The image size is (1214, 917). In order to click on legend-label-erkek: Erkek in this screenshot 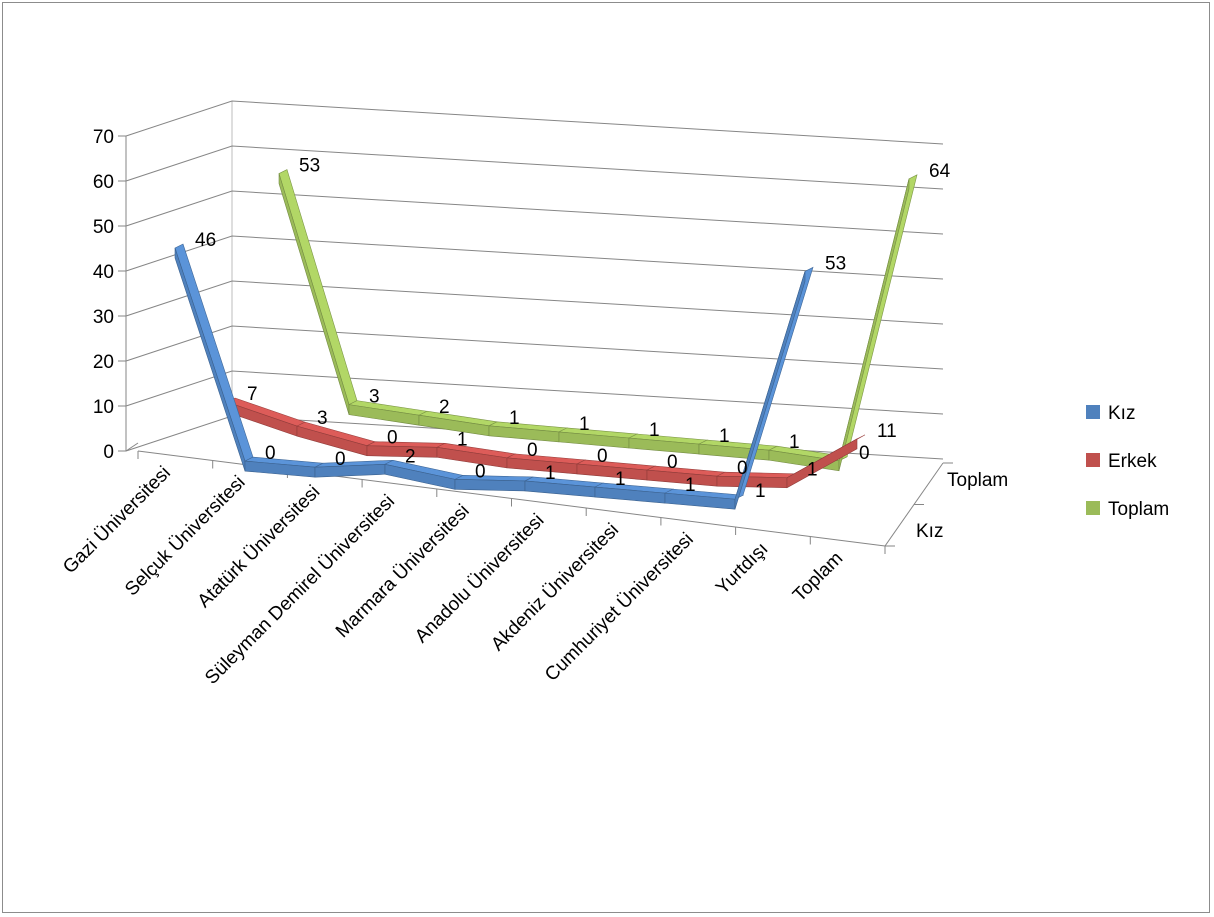, I will do `click(1132, 461)`.